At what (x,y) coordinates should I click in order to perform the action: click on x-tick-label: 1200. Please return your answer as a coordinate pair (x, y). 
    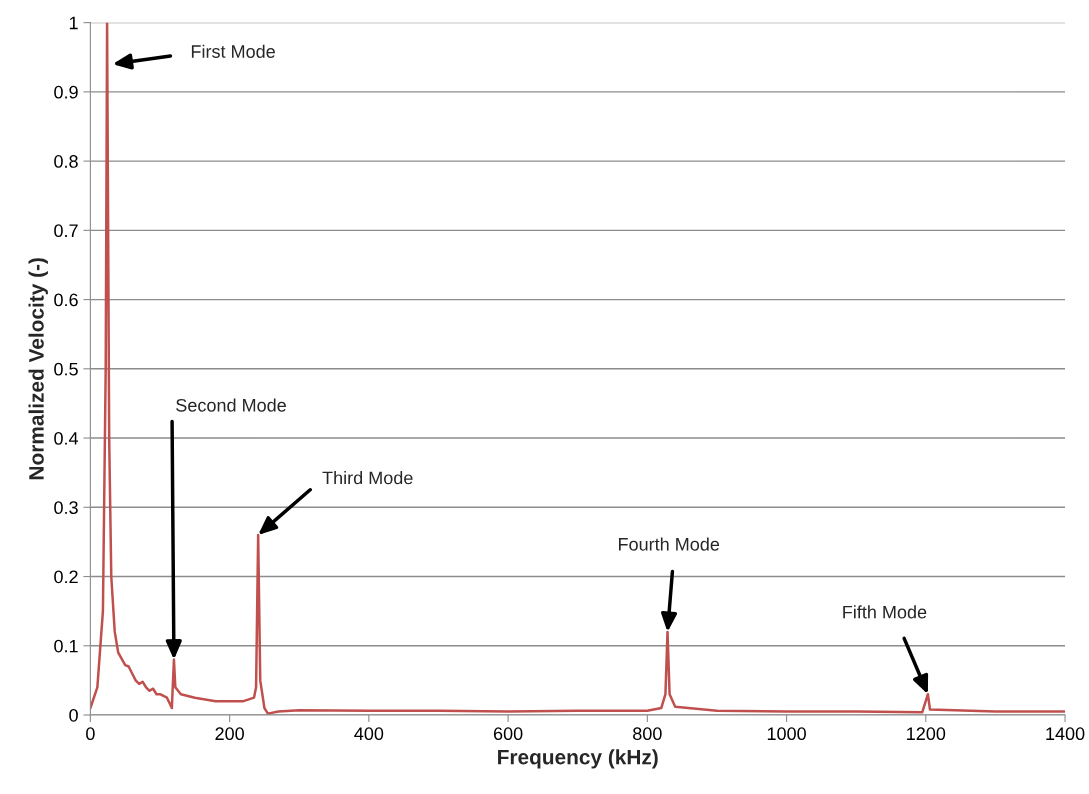
    Looking at the image, I should click on (926, 734).